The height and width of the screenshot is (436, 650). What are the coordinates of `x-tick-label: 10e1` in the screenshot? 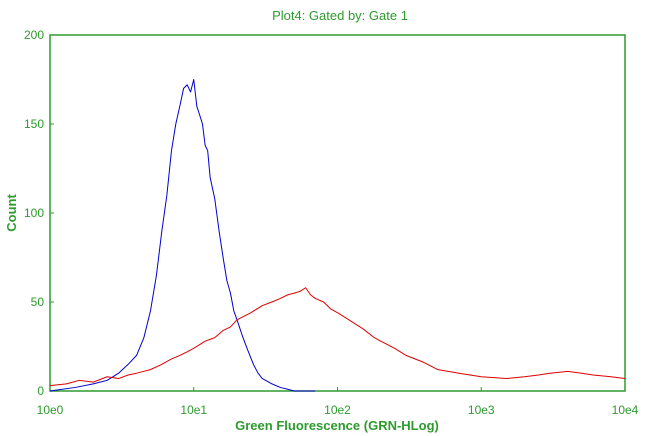 It's located at (193, 410).